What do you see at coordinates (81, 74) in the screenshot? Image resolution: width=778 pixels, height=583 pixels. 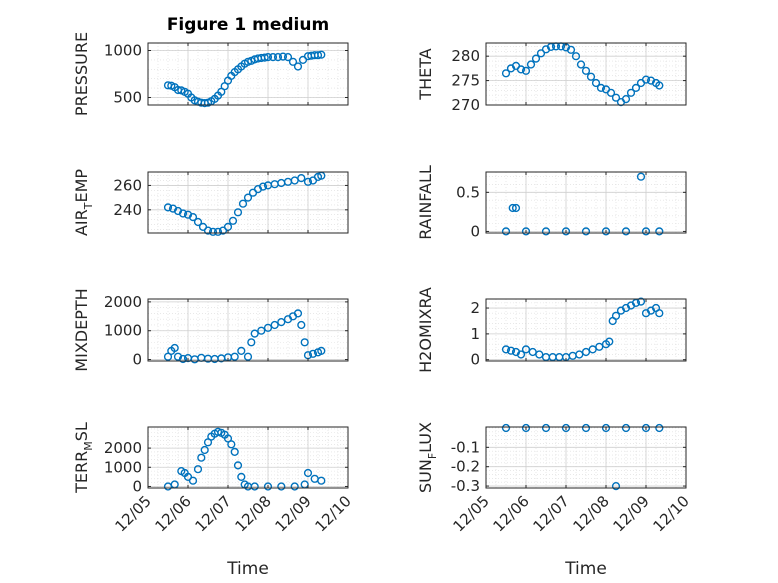 I see `y-axis-label: PRESSURE` at bounding box center [81, 74].